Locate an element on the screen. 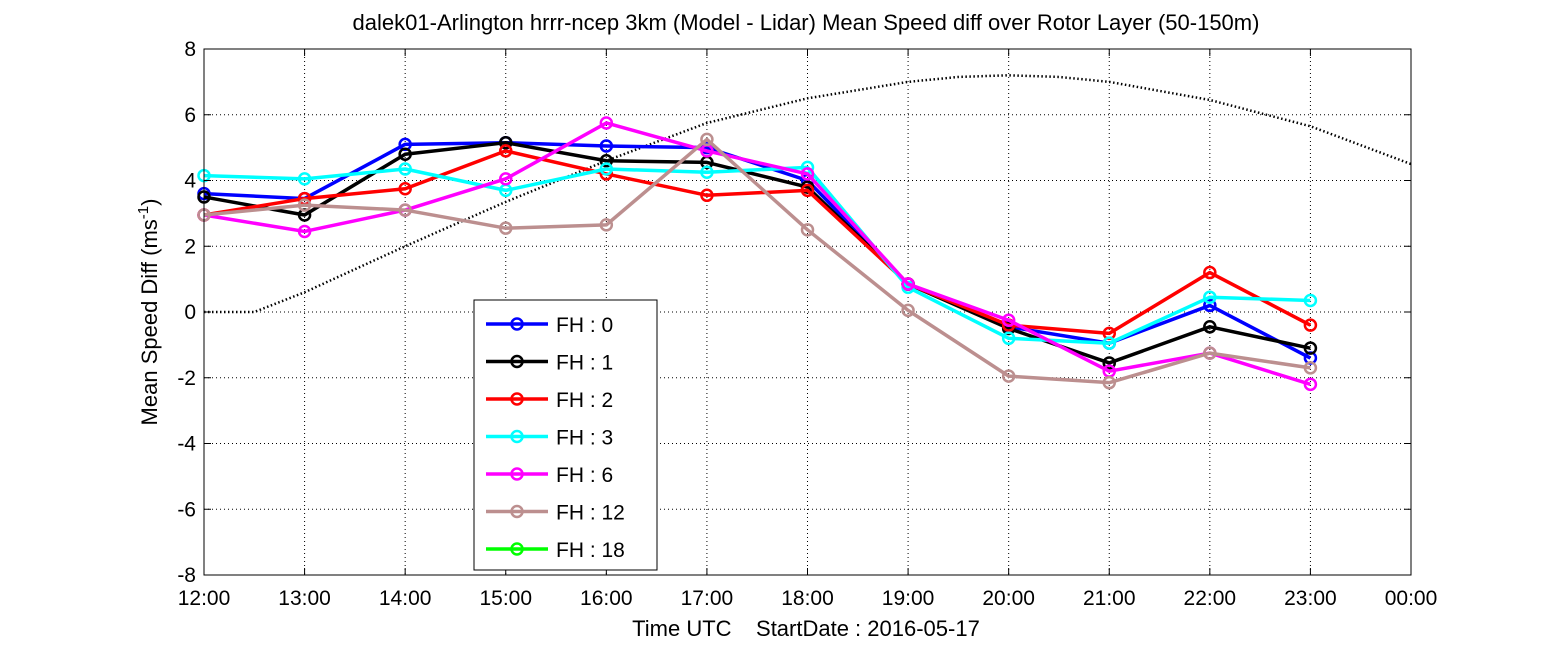  y-axis-label-main: Mean Speed Diff (ms is located at coordinates (149, 322).